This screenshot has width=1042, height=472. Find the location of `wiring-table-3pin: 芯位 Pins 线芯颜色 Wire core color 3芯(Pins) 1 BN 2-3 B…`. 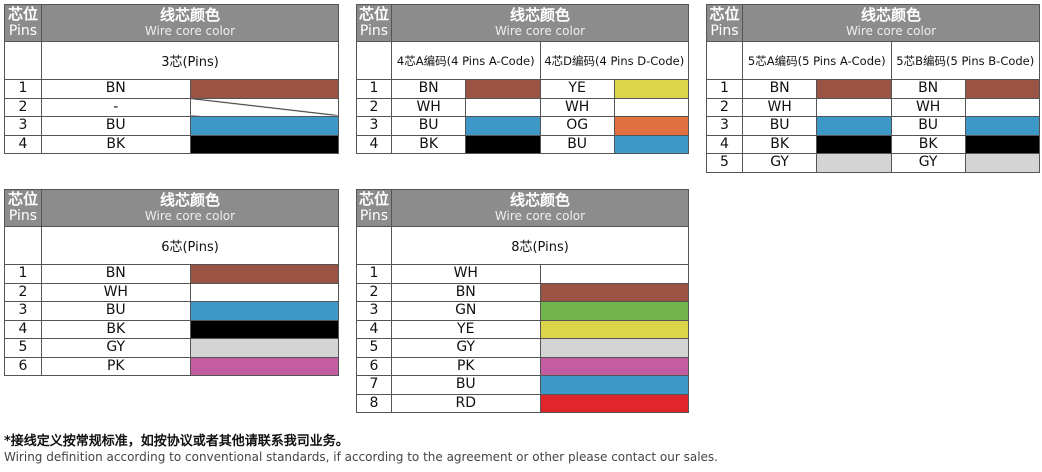

wiring-table-3pin: 芯位 Pins 线芯颜色 Wire core color 3芯(Pins) 1 BN 2-3 B… is located at coordinates (172, 79).